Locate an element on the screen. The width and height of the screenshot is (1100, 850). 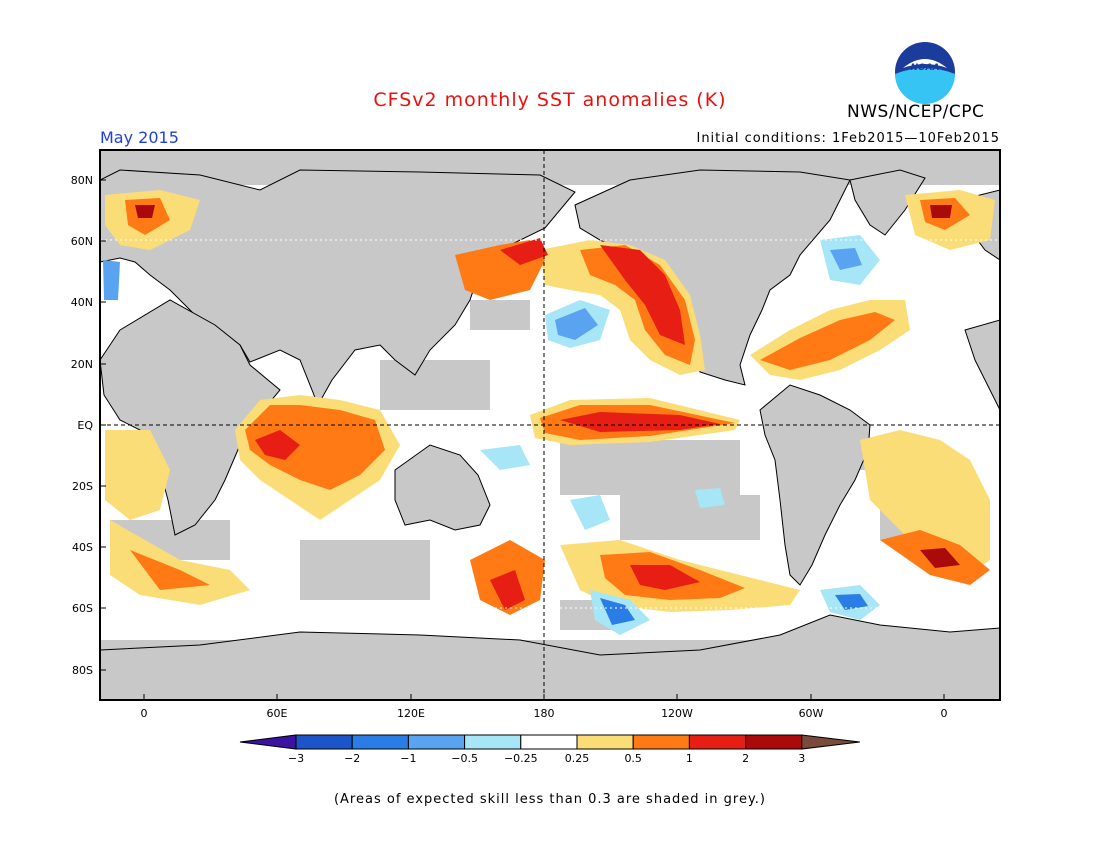
colorbar-label: 2 is located at coordinates (745, 758).